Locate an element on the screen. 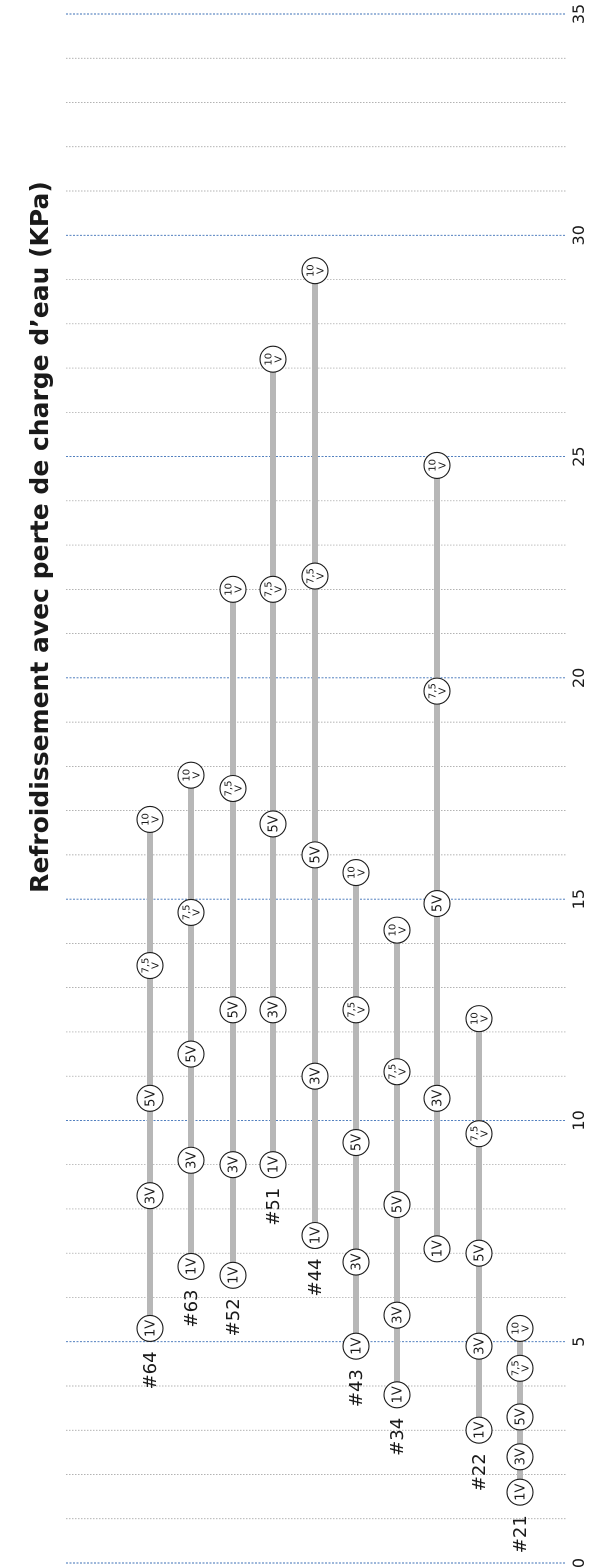 The image size is (601, 1567). series-label: #64 is located at coordinates (150, 1370).